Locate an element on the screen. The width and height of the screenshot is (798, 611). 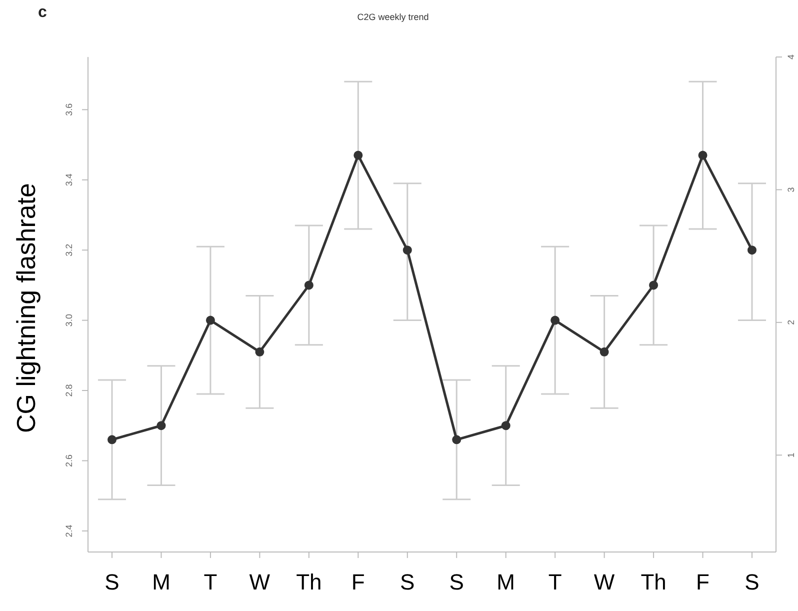
y-tick-label: 3.0 is located at coordinates (69, 320).